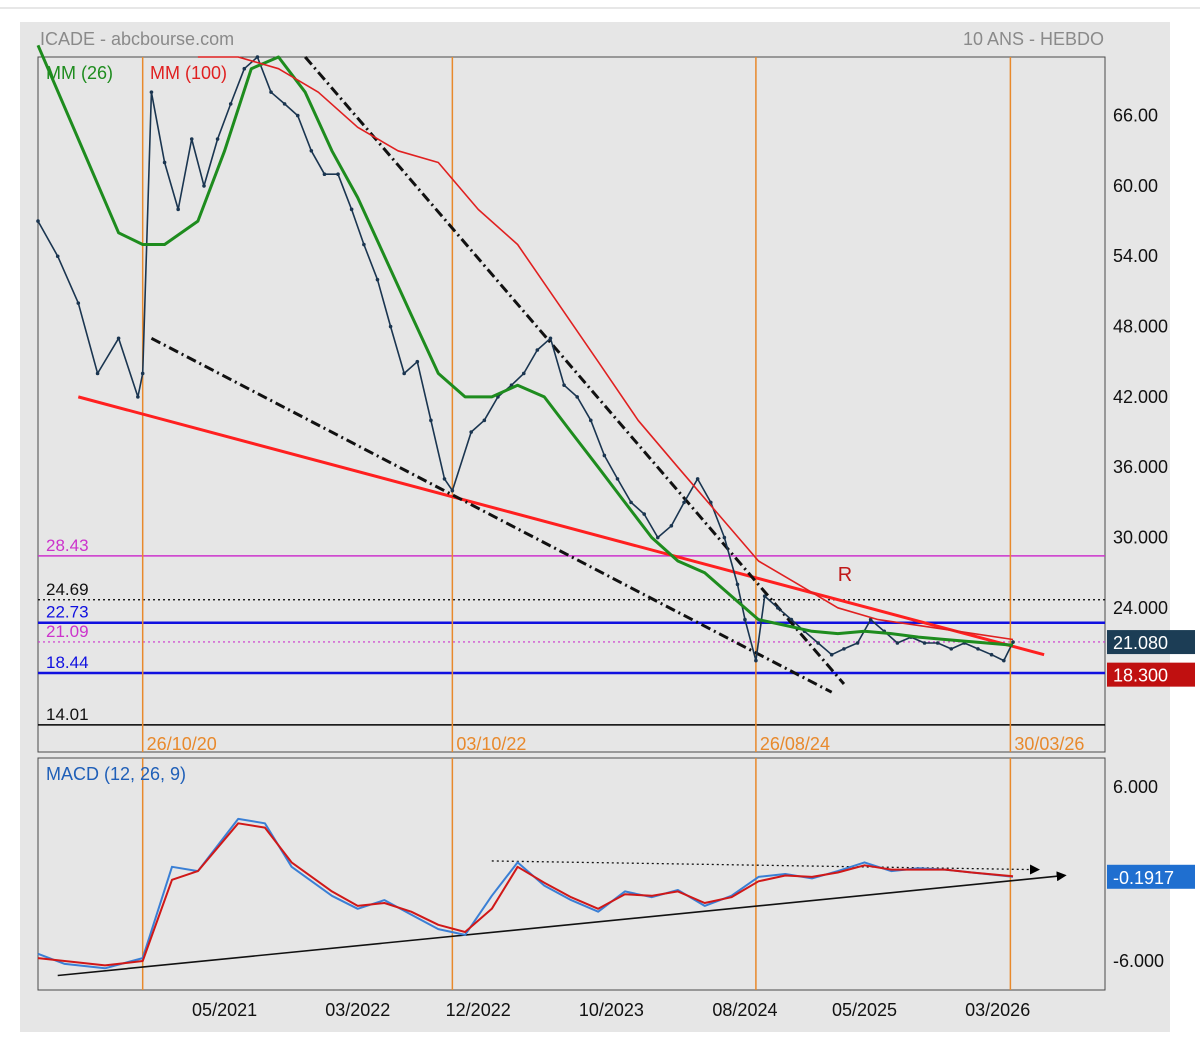 The image size is (1200, 1038). Describe the element at coordinates (1140, 397) in the screenshot. I see `price-y-tick: 42.000` at that location.